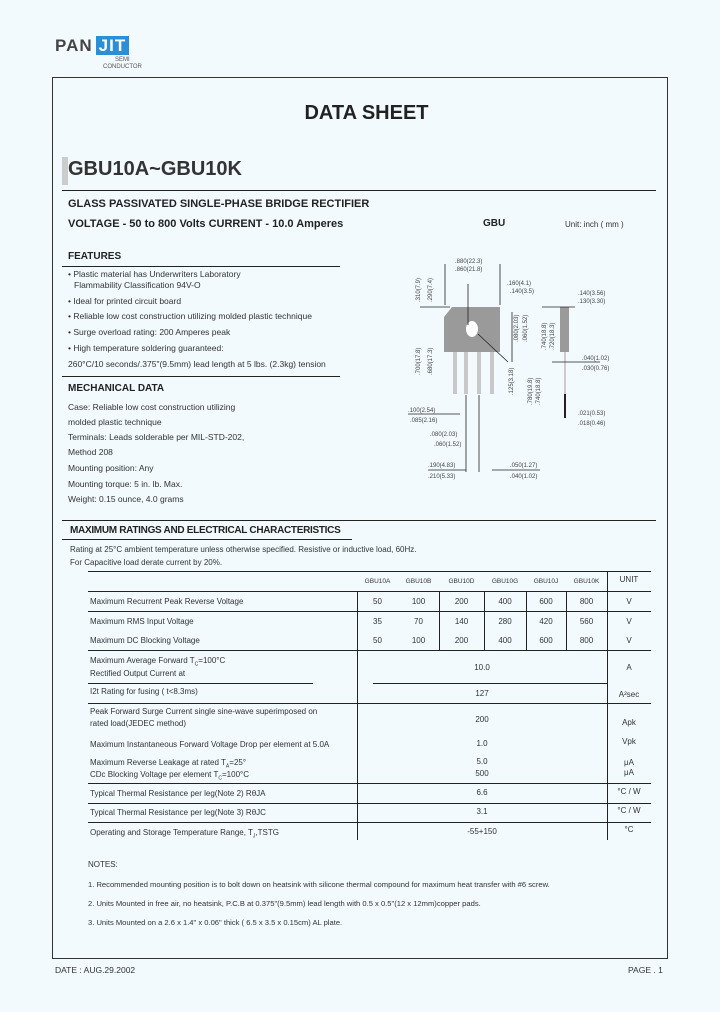  What do you see at coordinates (494, 223) in the screenshot?
I see `package-label: GBU` at bounding box center [494, 223].